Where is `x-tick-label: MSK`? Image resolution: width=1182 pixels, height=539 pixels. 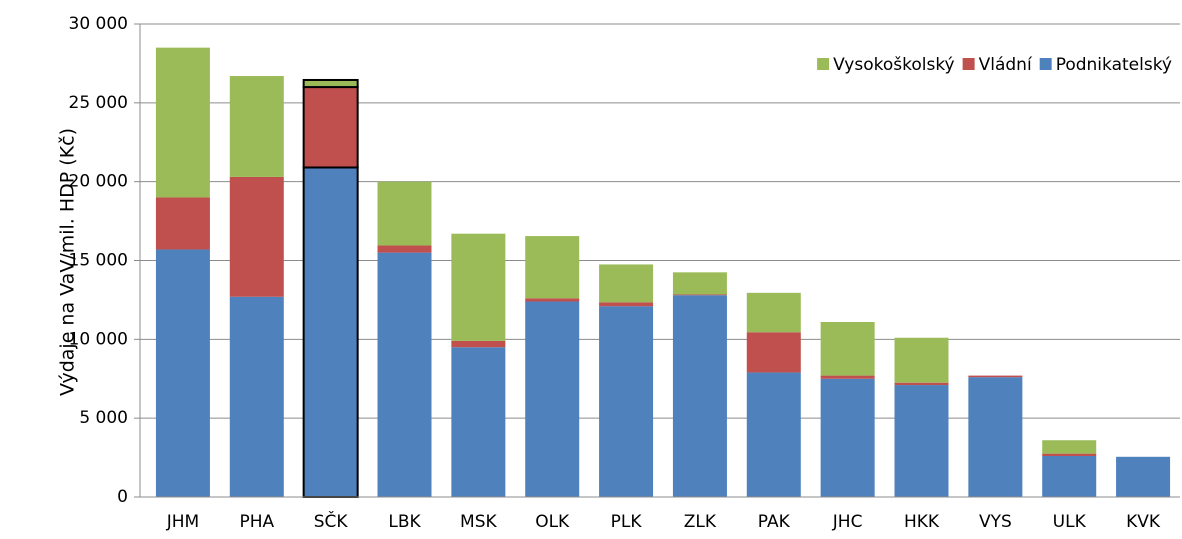
x-tick-label: MSK is located at coordinates (478, 522).